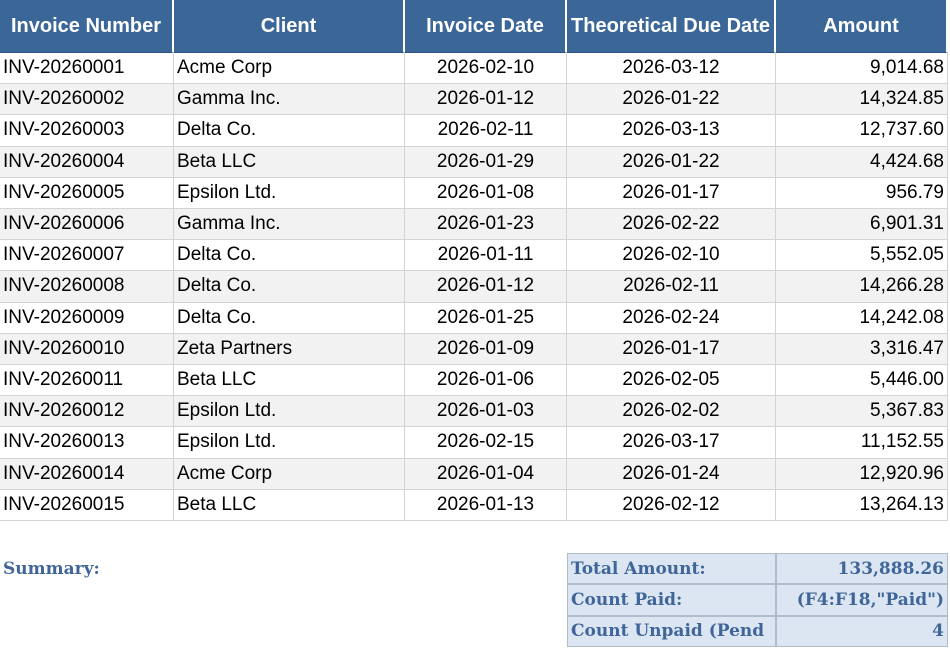  What do you see at coordinates (862, 193) in the screenshot?
I see `table-cell: 956.79` at bounding box center [862, 193].